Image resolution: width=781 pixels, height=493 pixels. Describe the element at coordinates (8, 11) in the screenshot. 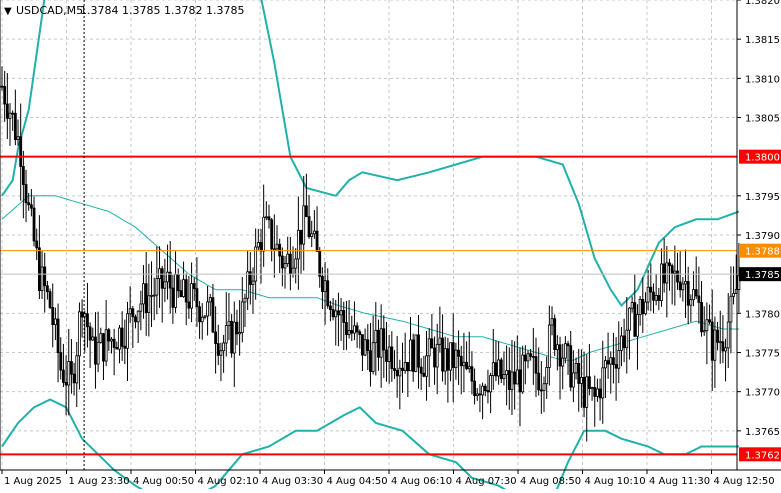

I see `symbol-dropdown-icon: ▼` at that location.